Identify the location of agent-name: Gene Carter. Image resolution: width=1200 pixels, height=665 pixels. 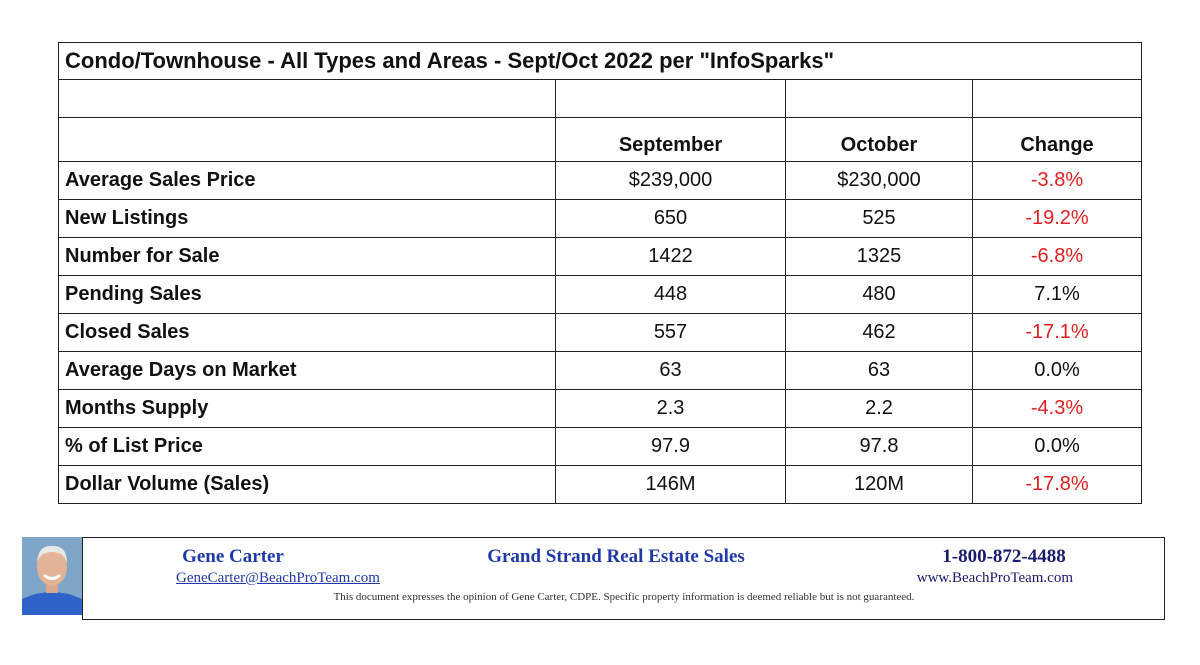
(233, 556).